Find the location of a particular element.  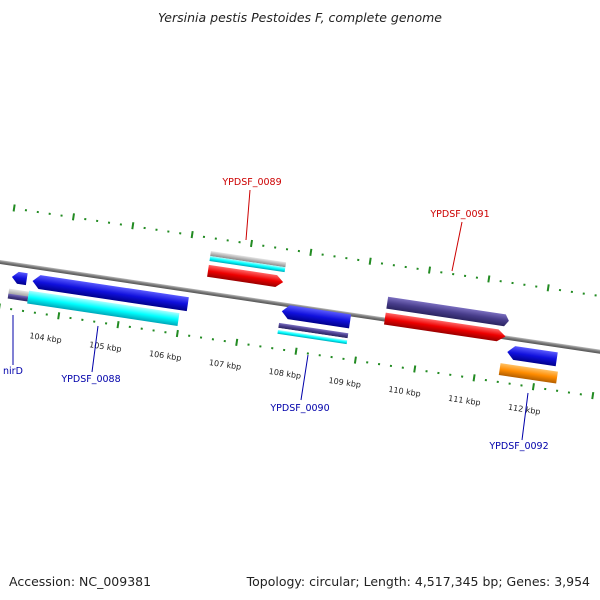

gene-arrow-blue-nirD is located at coordinates (19, 278).